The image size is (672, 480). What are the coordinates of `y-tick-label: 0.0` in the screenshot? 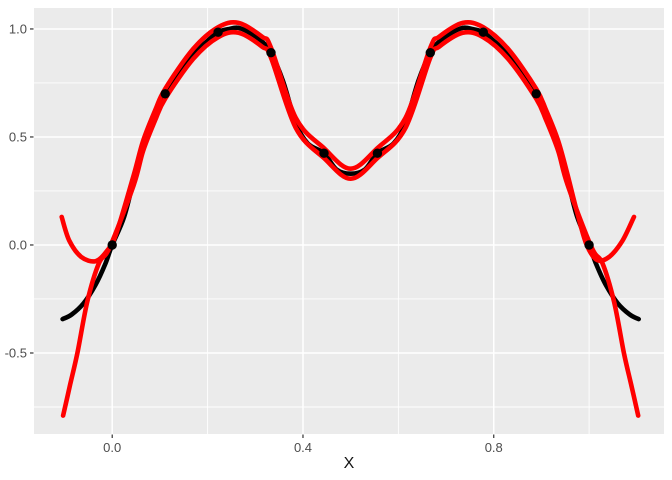 It's located at (18, 244).